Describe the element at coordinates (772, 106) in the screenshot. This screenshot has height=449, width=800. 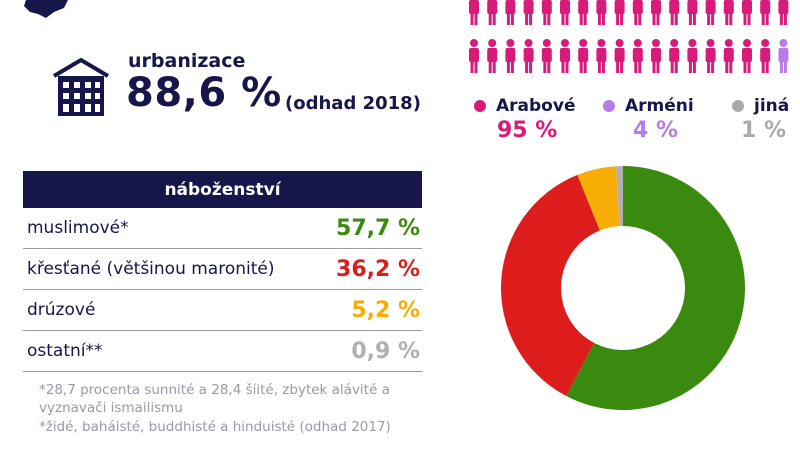
I see `legend-label: jiná` at that location.